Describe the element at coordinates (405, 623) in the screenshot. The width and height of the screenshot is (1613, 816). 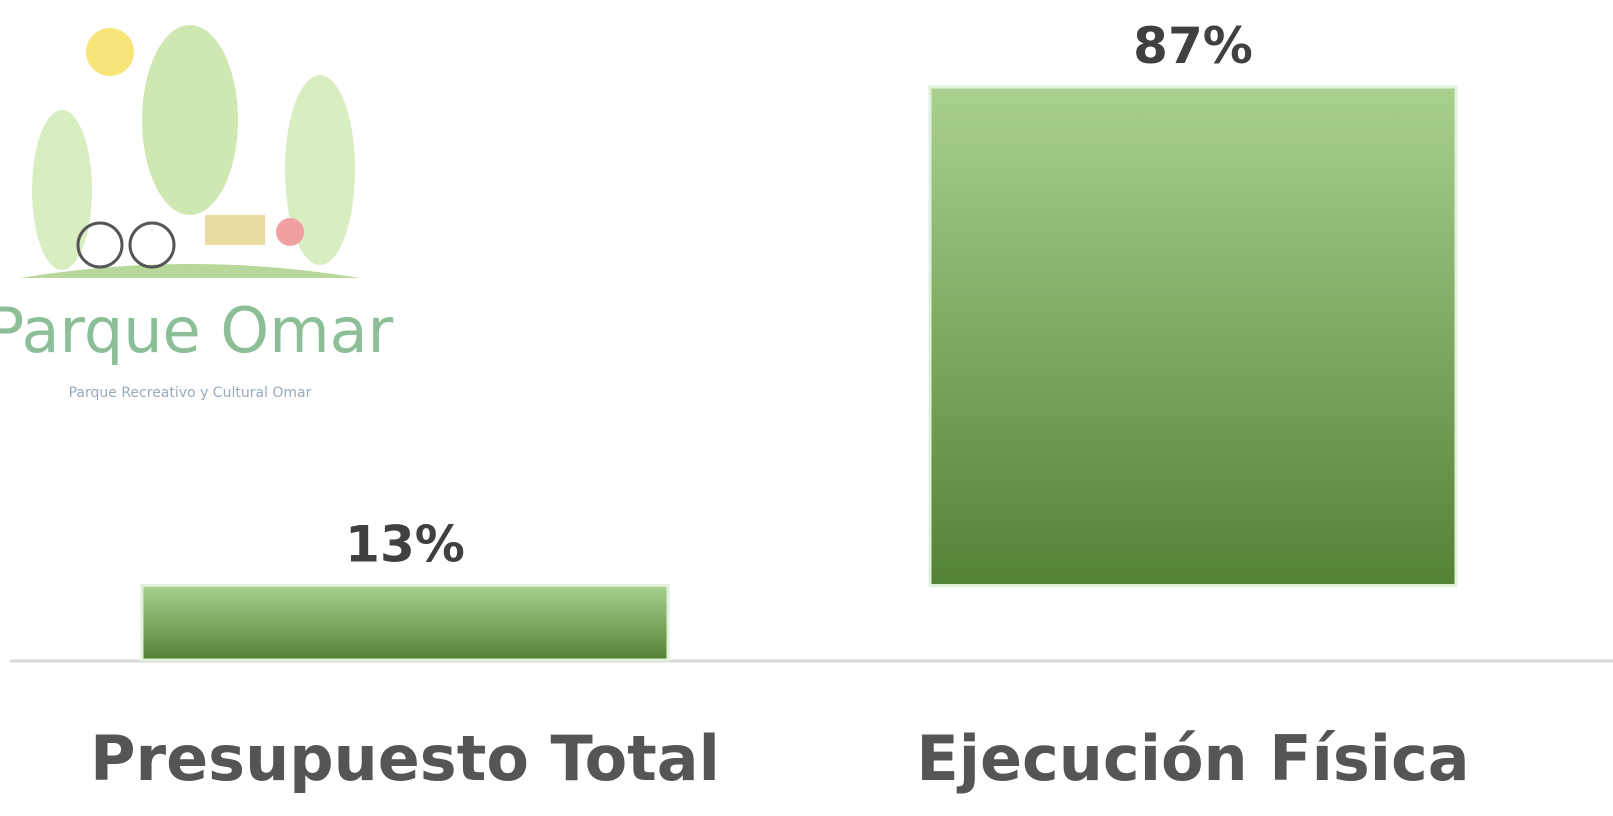
I see `bar` at that location.